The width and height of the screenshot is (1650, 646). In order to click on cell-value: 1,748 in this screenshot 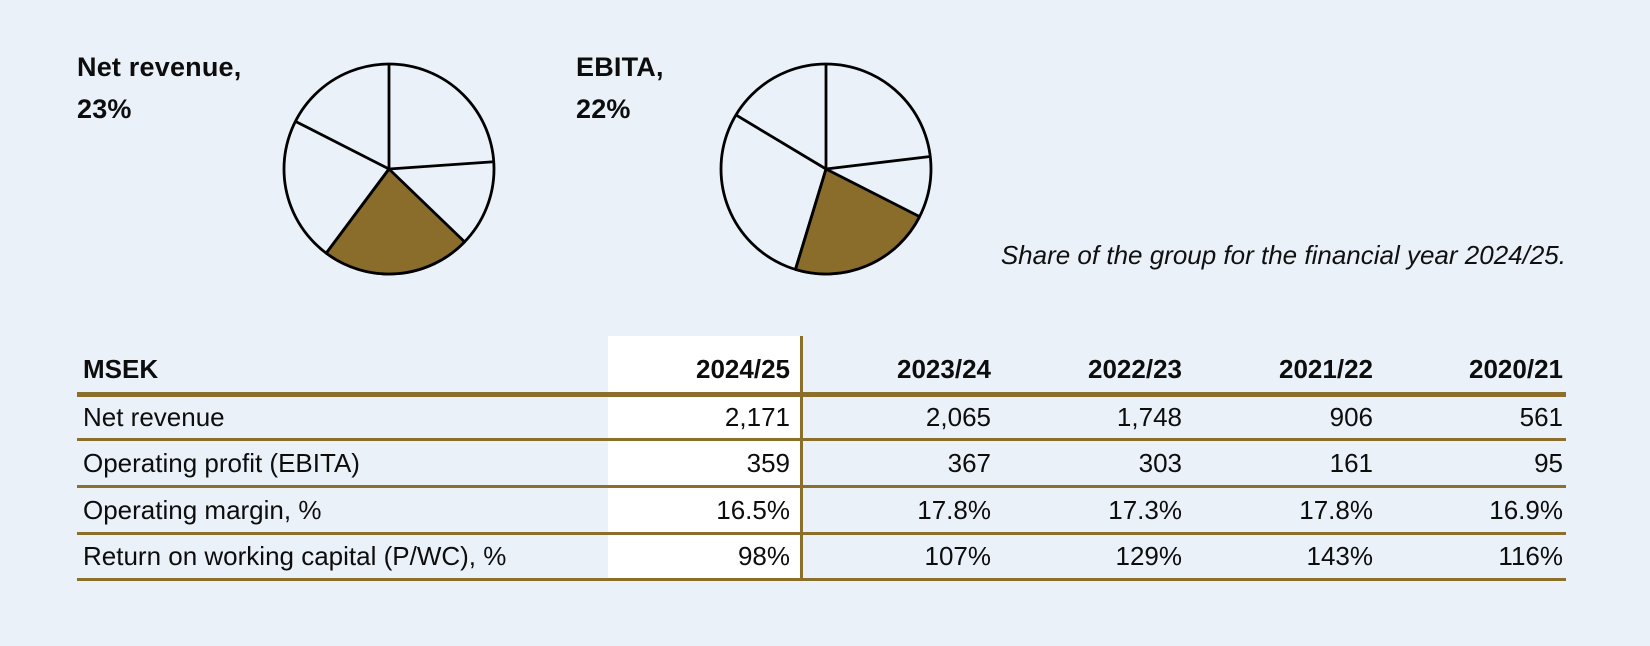, I will do `click(1149, 417)`.